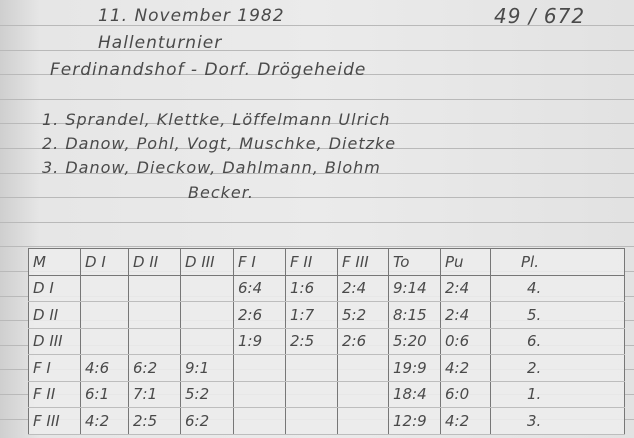 This screenshot has width=634, height=438. I want to click on result-line-4: Becker., so click(221, 192).